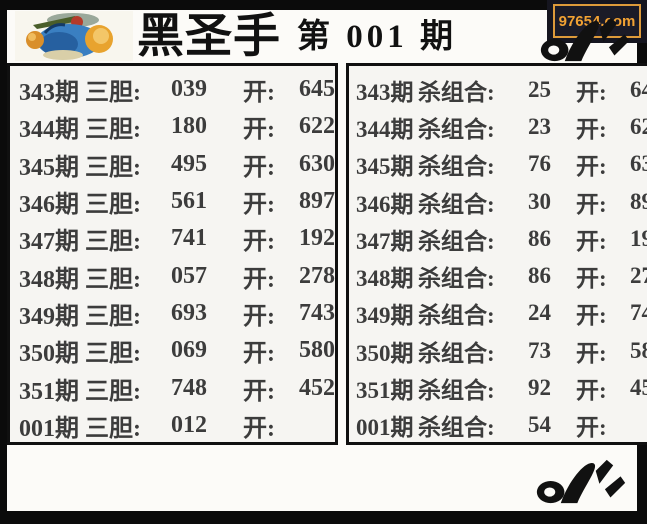 The height and width of the screenshot is (524, 647). Describe the element at coordinates (49, 316) in the screenshot. I see `period-label: 349期` at that location.